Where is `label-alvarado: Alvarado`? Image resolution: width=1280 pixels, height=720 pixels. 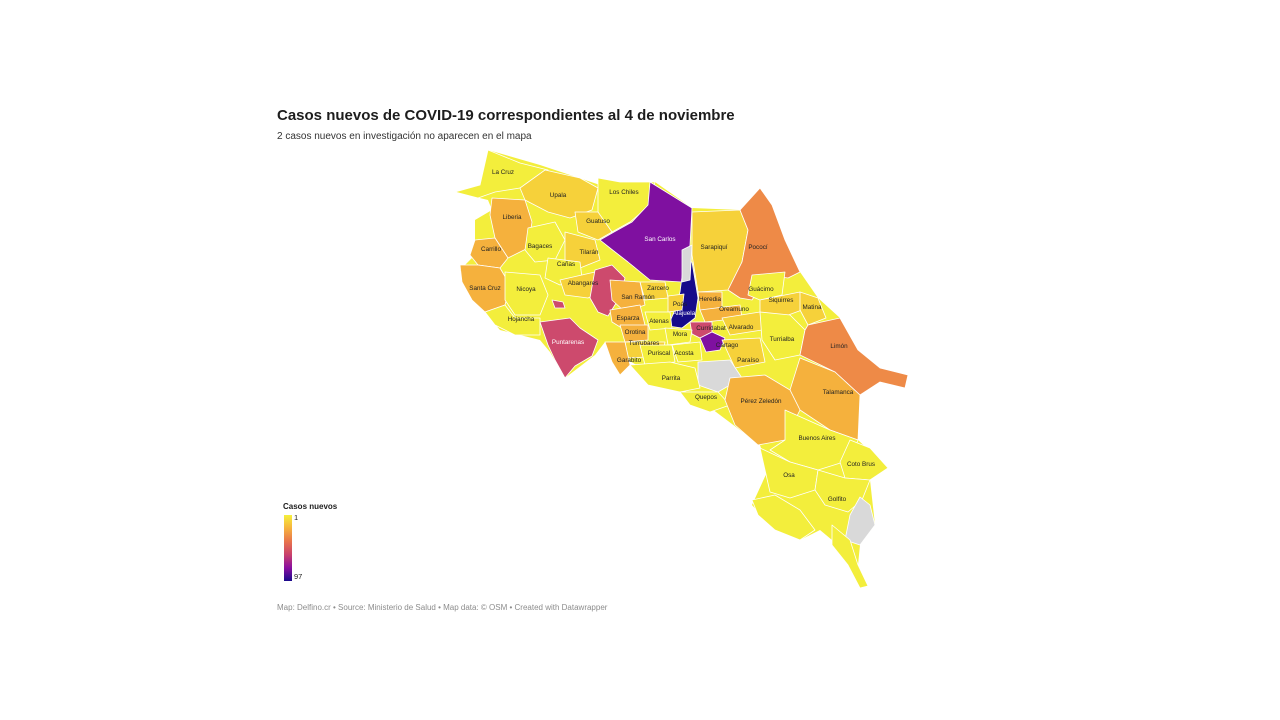 label-alvarado: Alvarado is located at coordinates (741, 327).